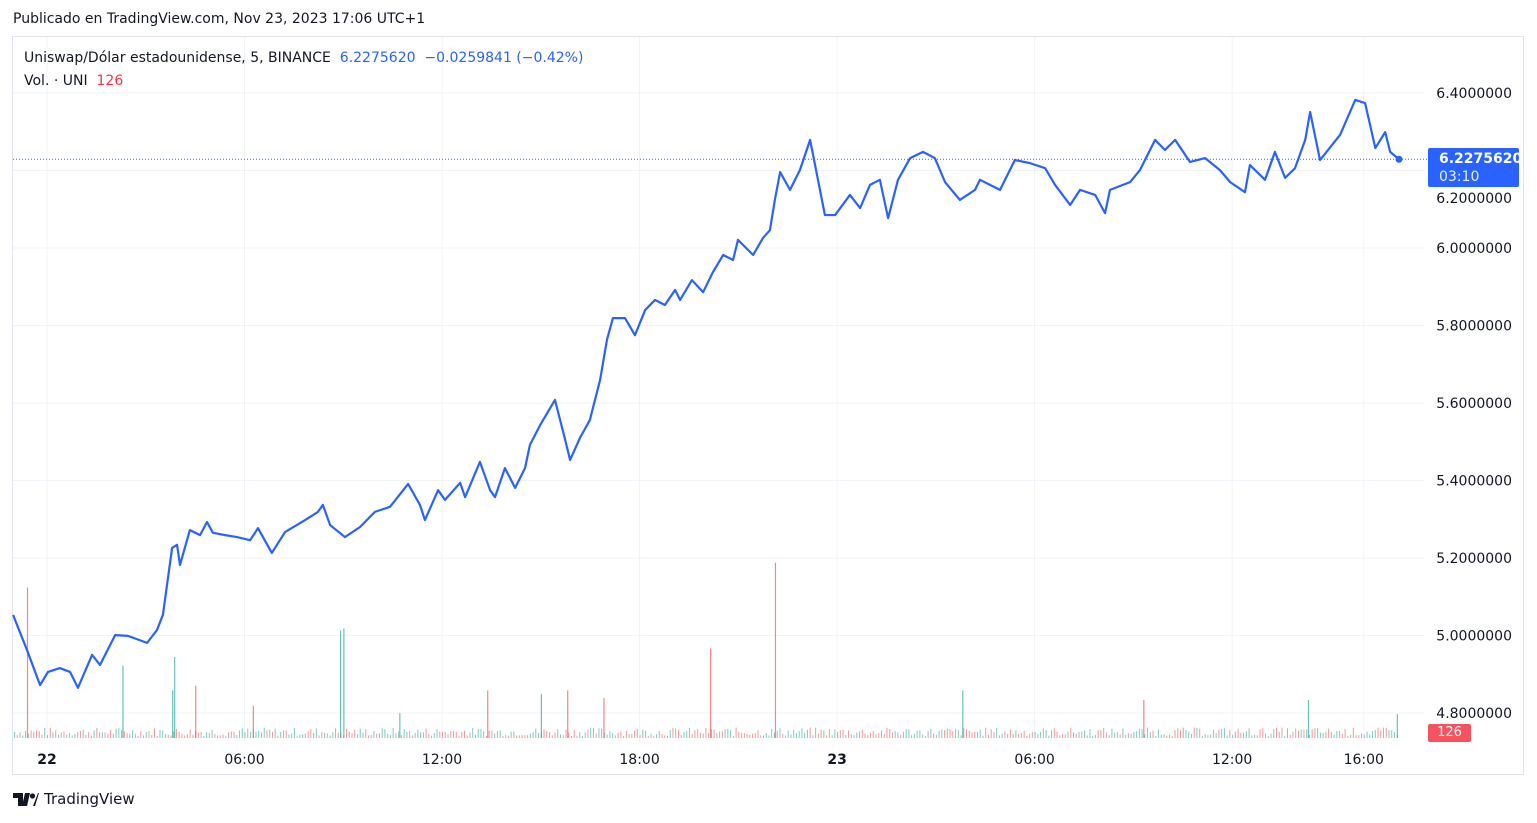 The image size is (1537, 823). What do you see at coordinates (1474, 482) in the screenshot?
I see `y-tick-label: 5.4000000` at bounding box center [1474, 482].